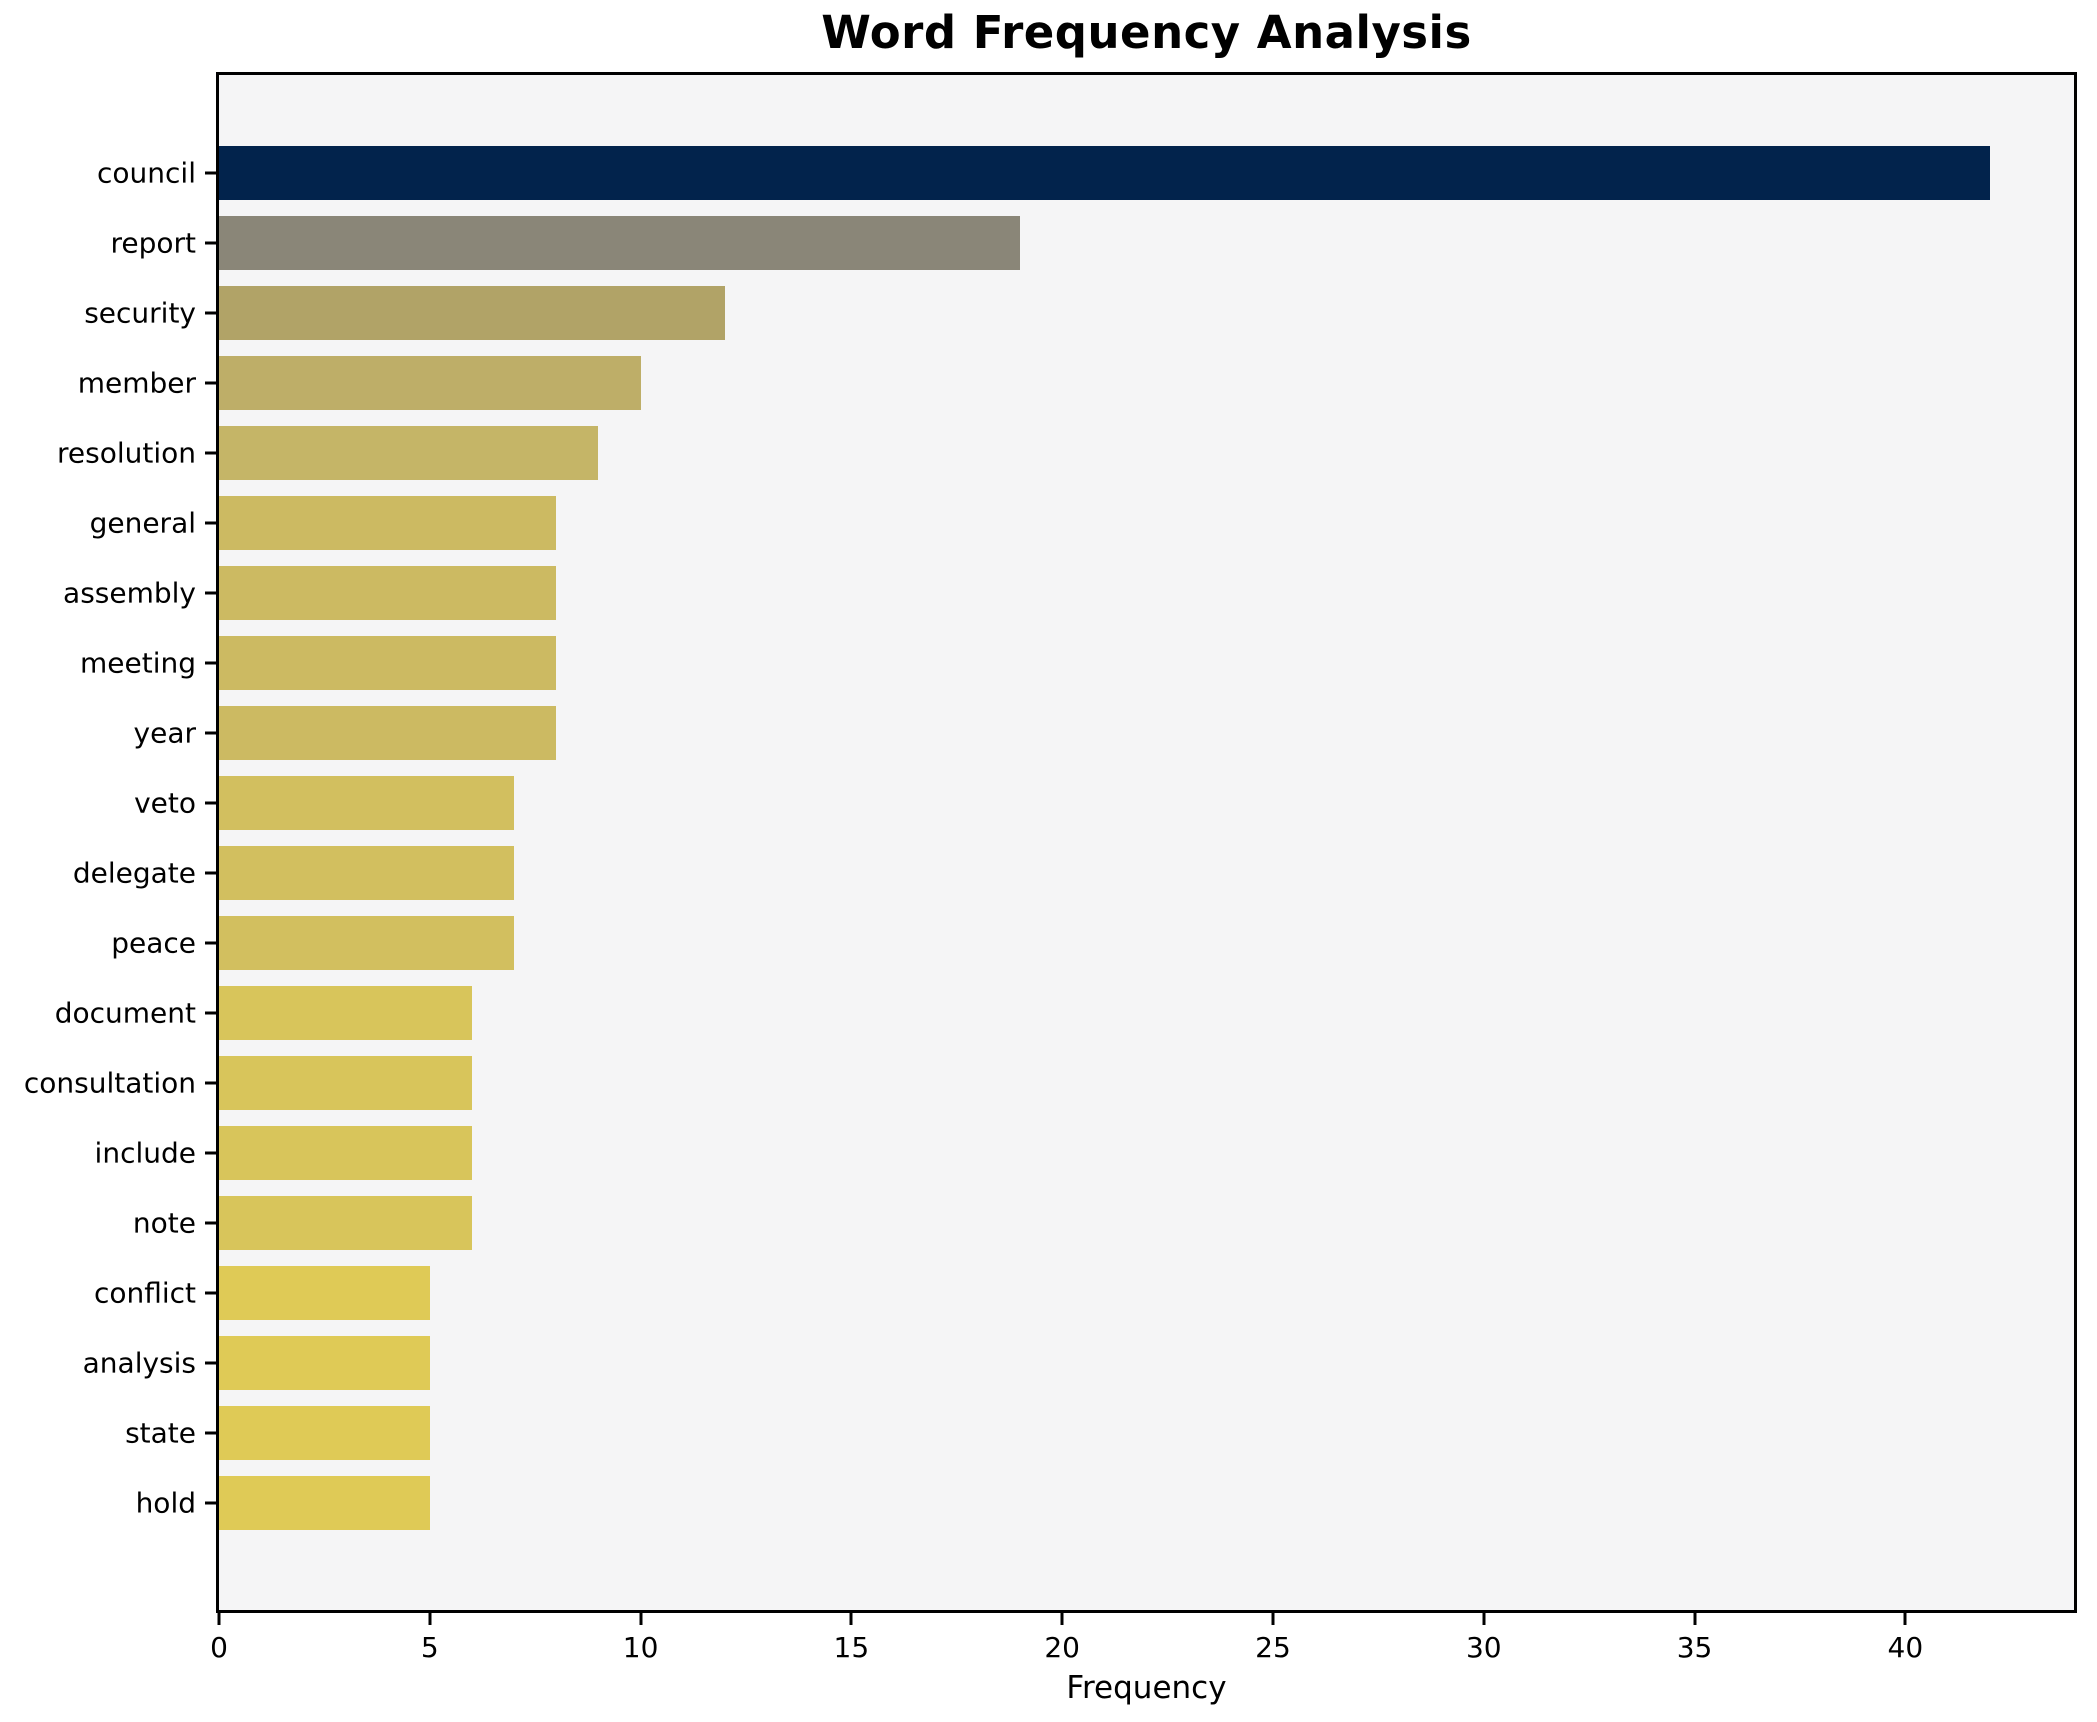 The height and width of the screenshot is (1722, 2097). I want to click on bar-state, so click(324, 1433).